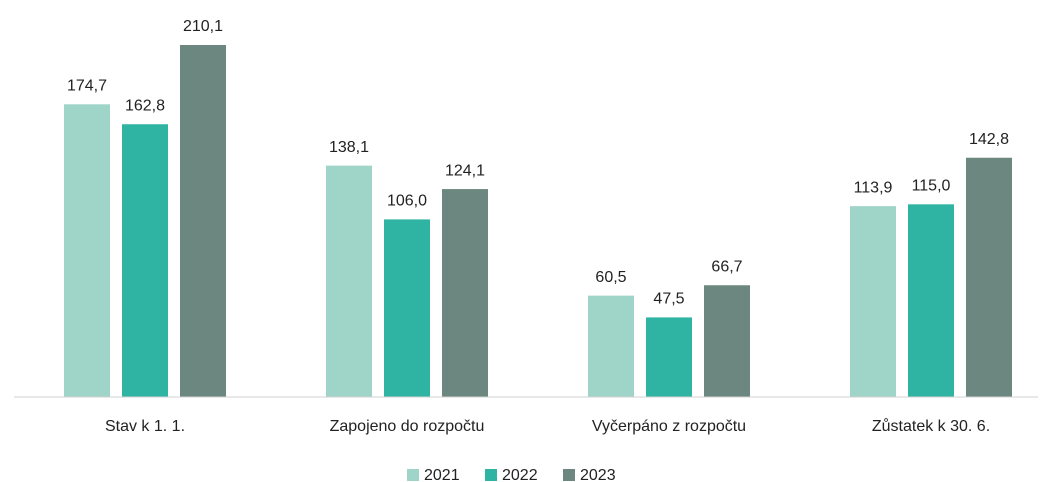 This screenshot has width=1048, height=482. Describe the element at coordinates (610, 277) in the screenshot. I see `value-label: 60,5` at that location.